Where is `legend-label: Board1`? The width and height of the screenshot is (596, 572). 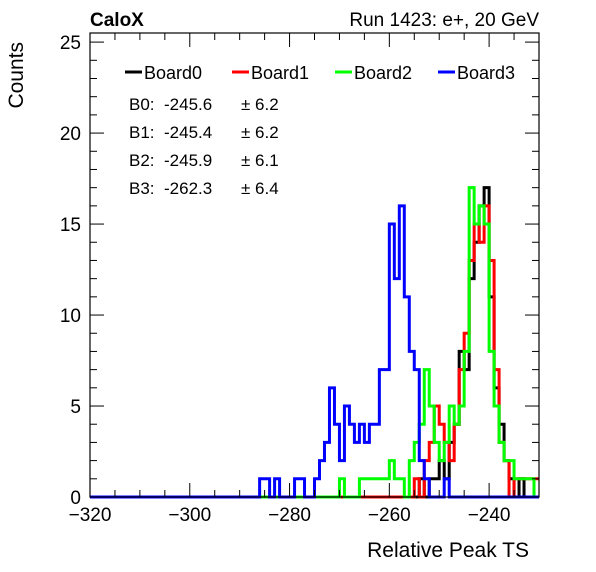 legend-label: Board1 is located at coordinates (280, 73).